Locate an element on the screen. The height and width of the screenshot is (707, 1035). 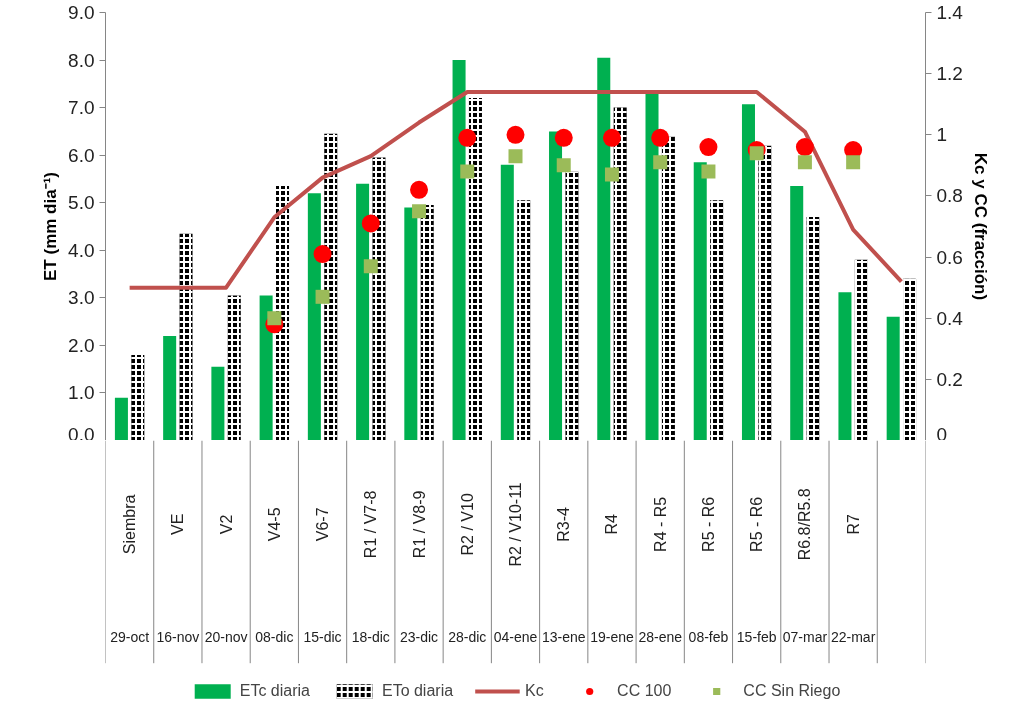
y2-tick-label: 1 is located at coordinates (942, 135).